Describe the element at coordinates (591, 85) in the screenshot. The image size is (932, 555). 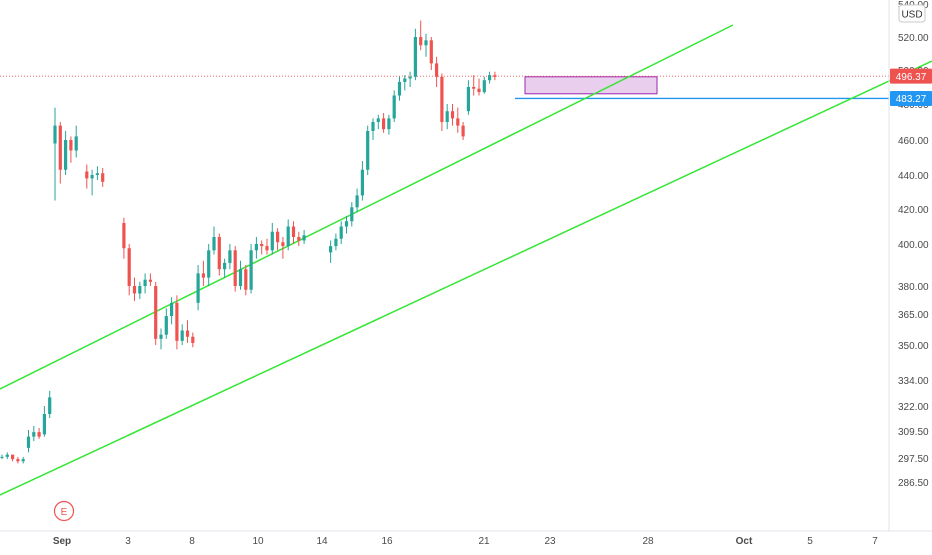
I see `supply-zone-rect` at that location.